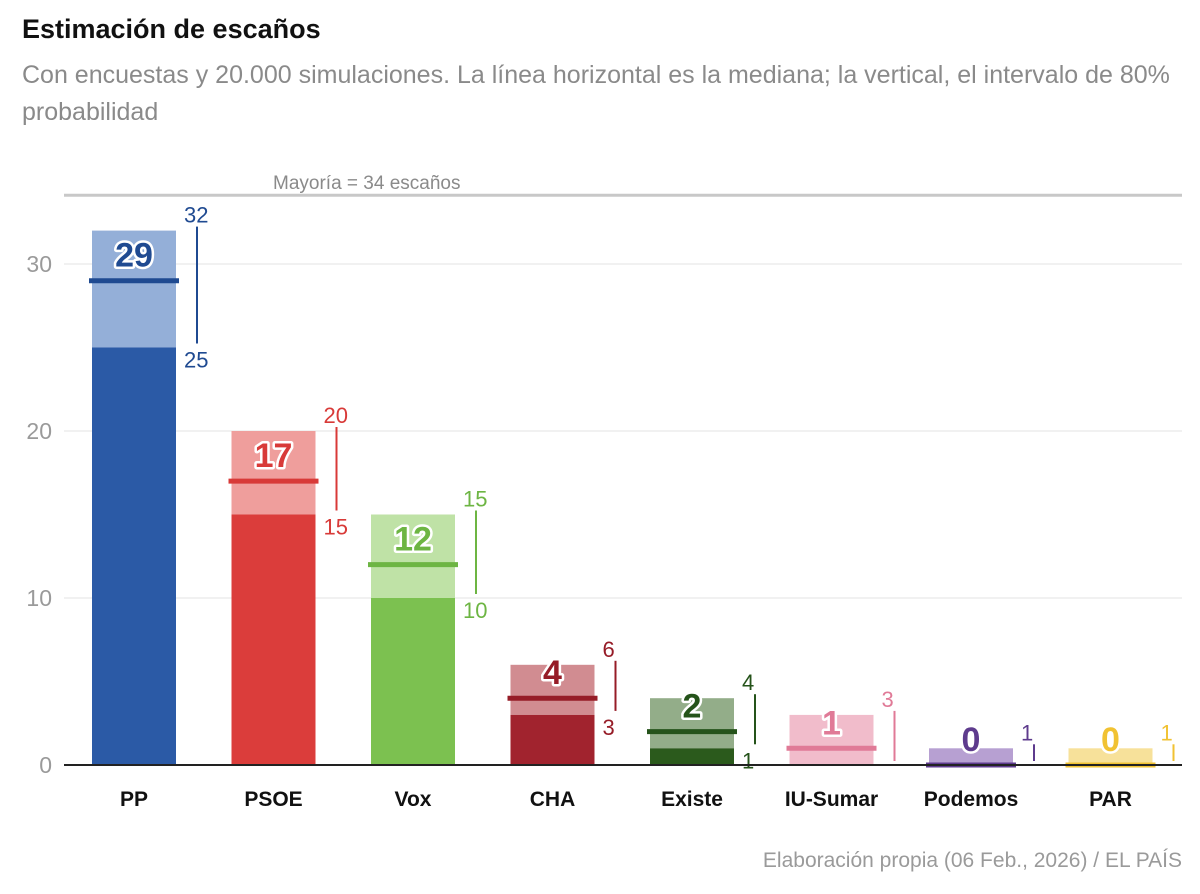 Image resolution: width=1200 pixels, height=894 pixels. What do you see at coordinates (273, 799) in the screenshot?
I see `x-category-label-psoe: PSOE` at bounding box center [273, 799].